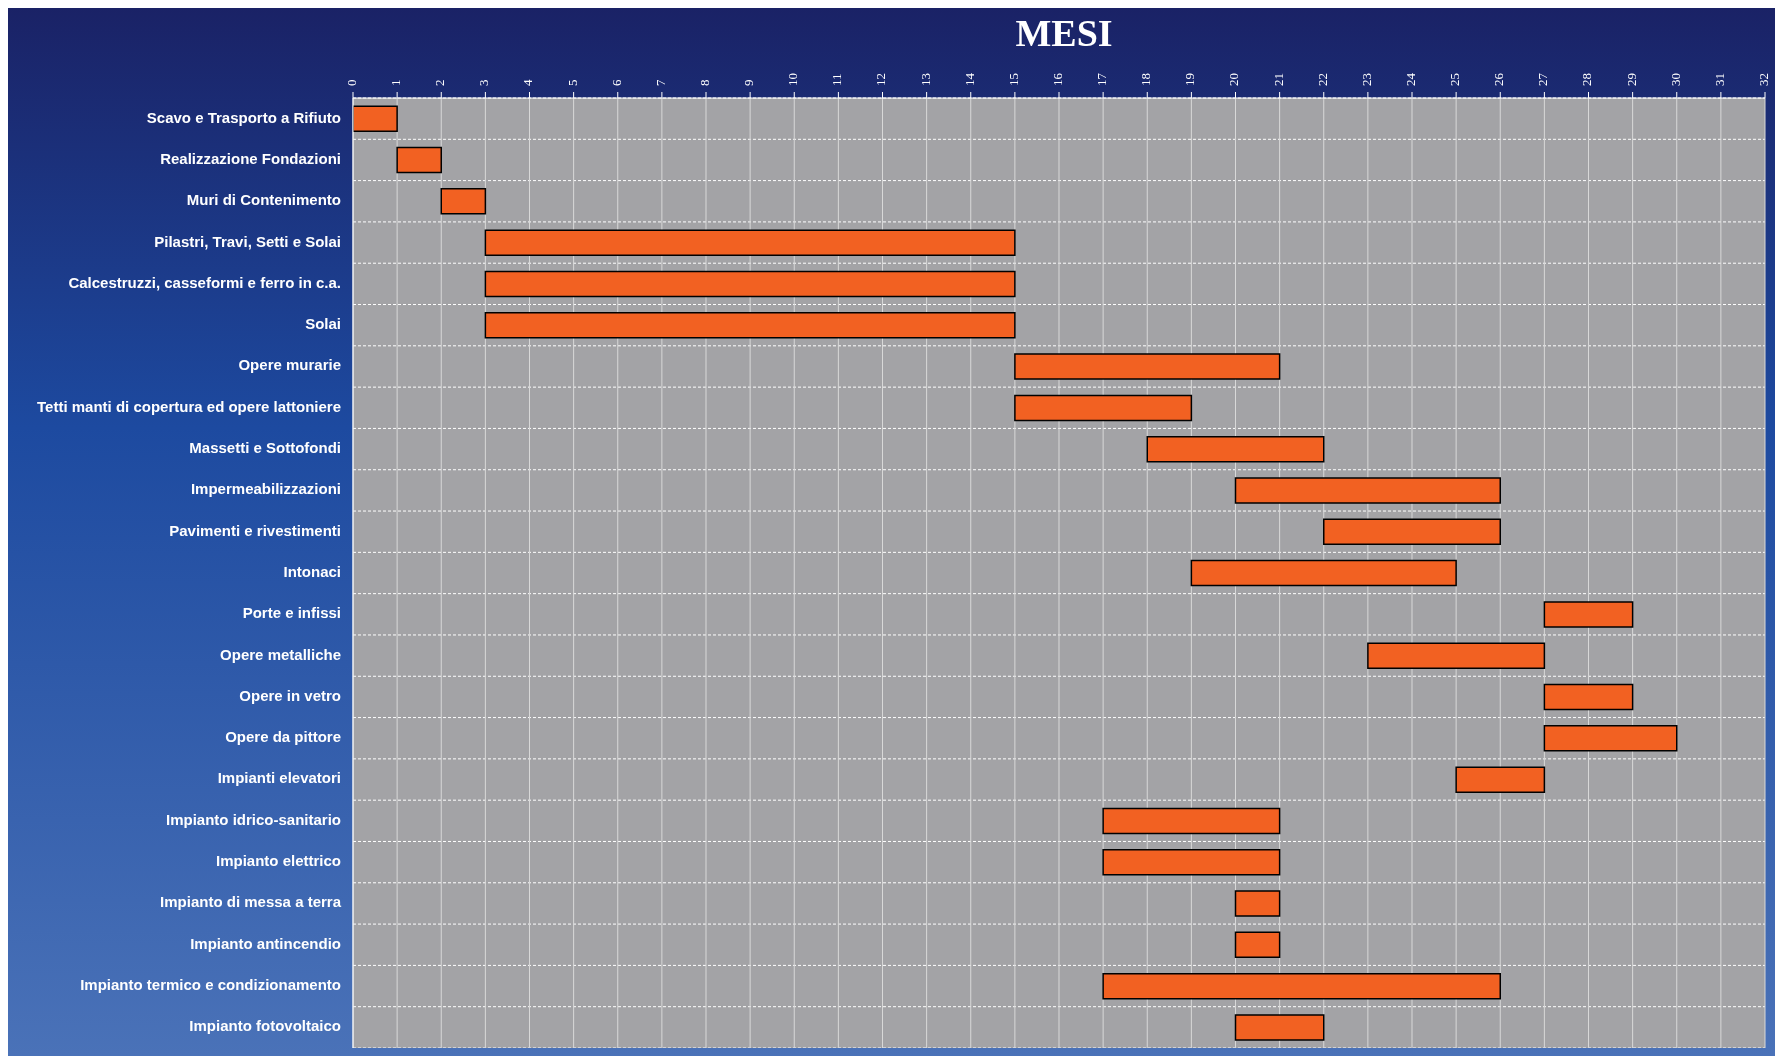  Describe the element at coordinates (189, 406) in the screenshot. I see `y-tick-label: Tetti manti di copertura ed opere lattoniere` at that location.